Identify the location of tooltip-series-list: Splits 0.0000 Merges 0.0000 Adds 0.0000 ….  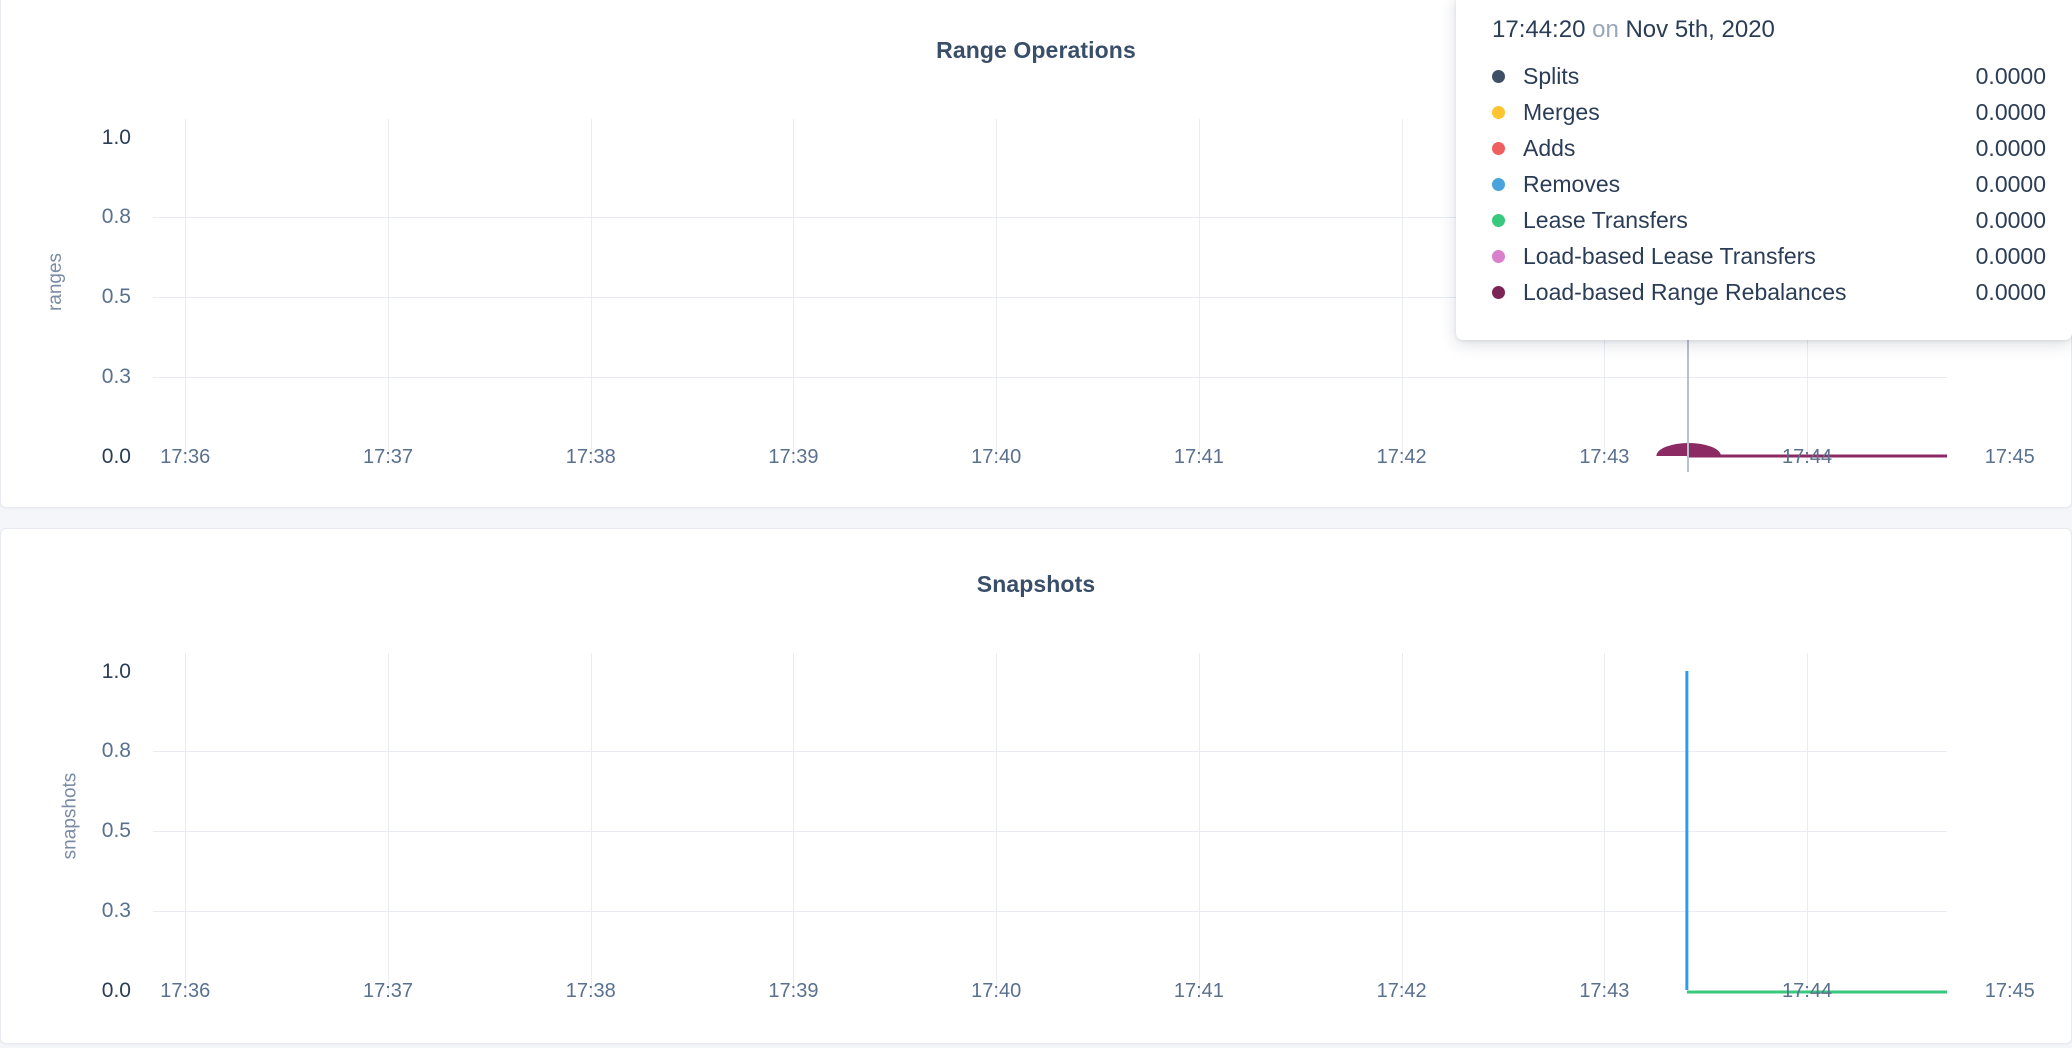
(1769, 184).